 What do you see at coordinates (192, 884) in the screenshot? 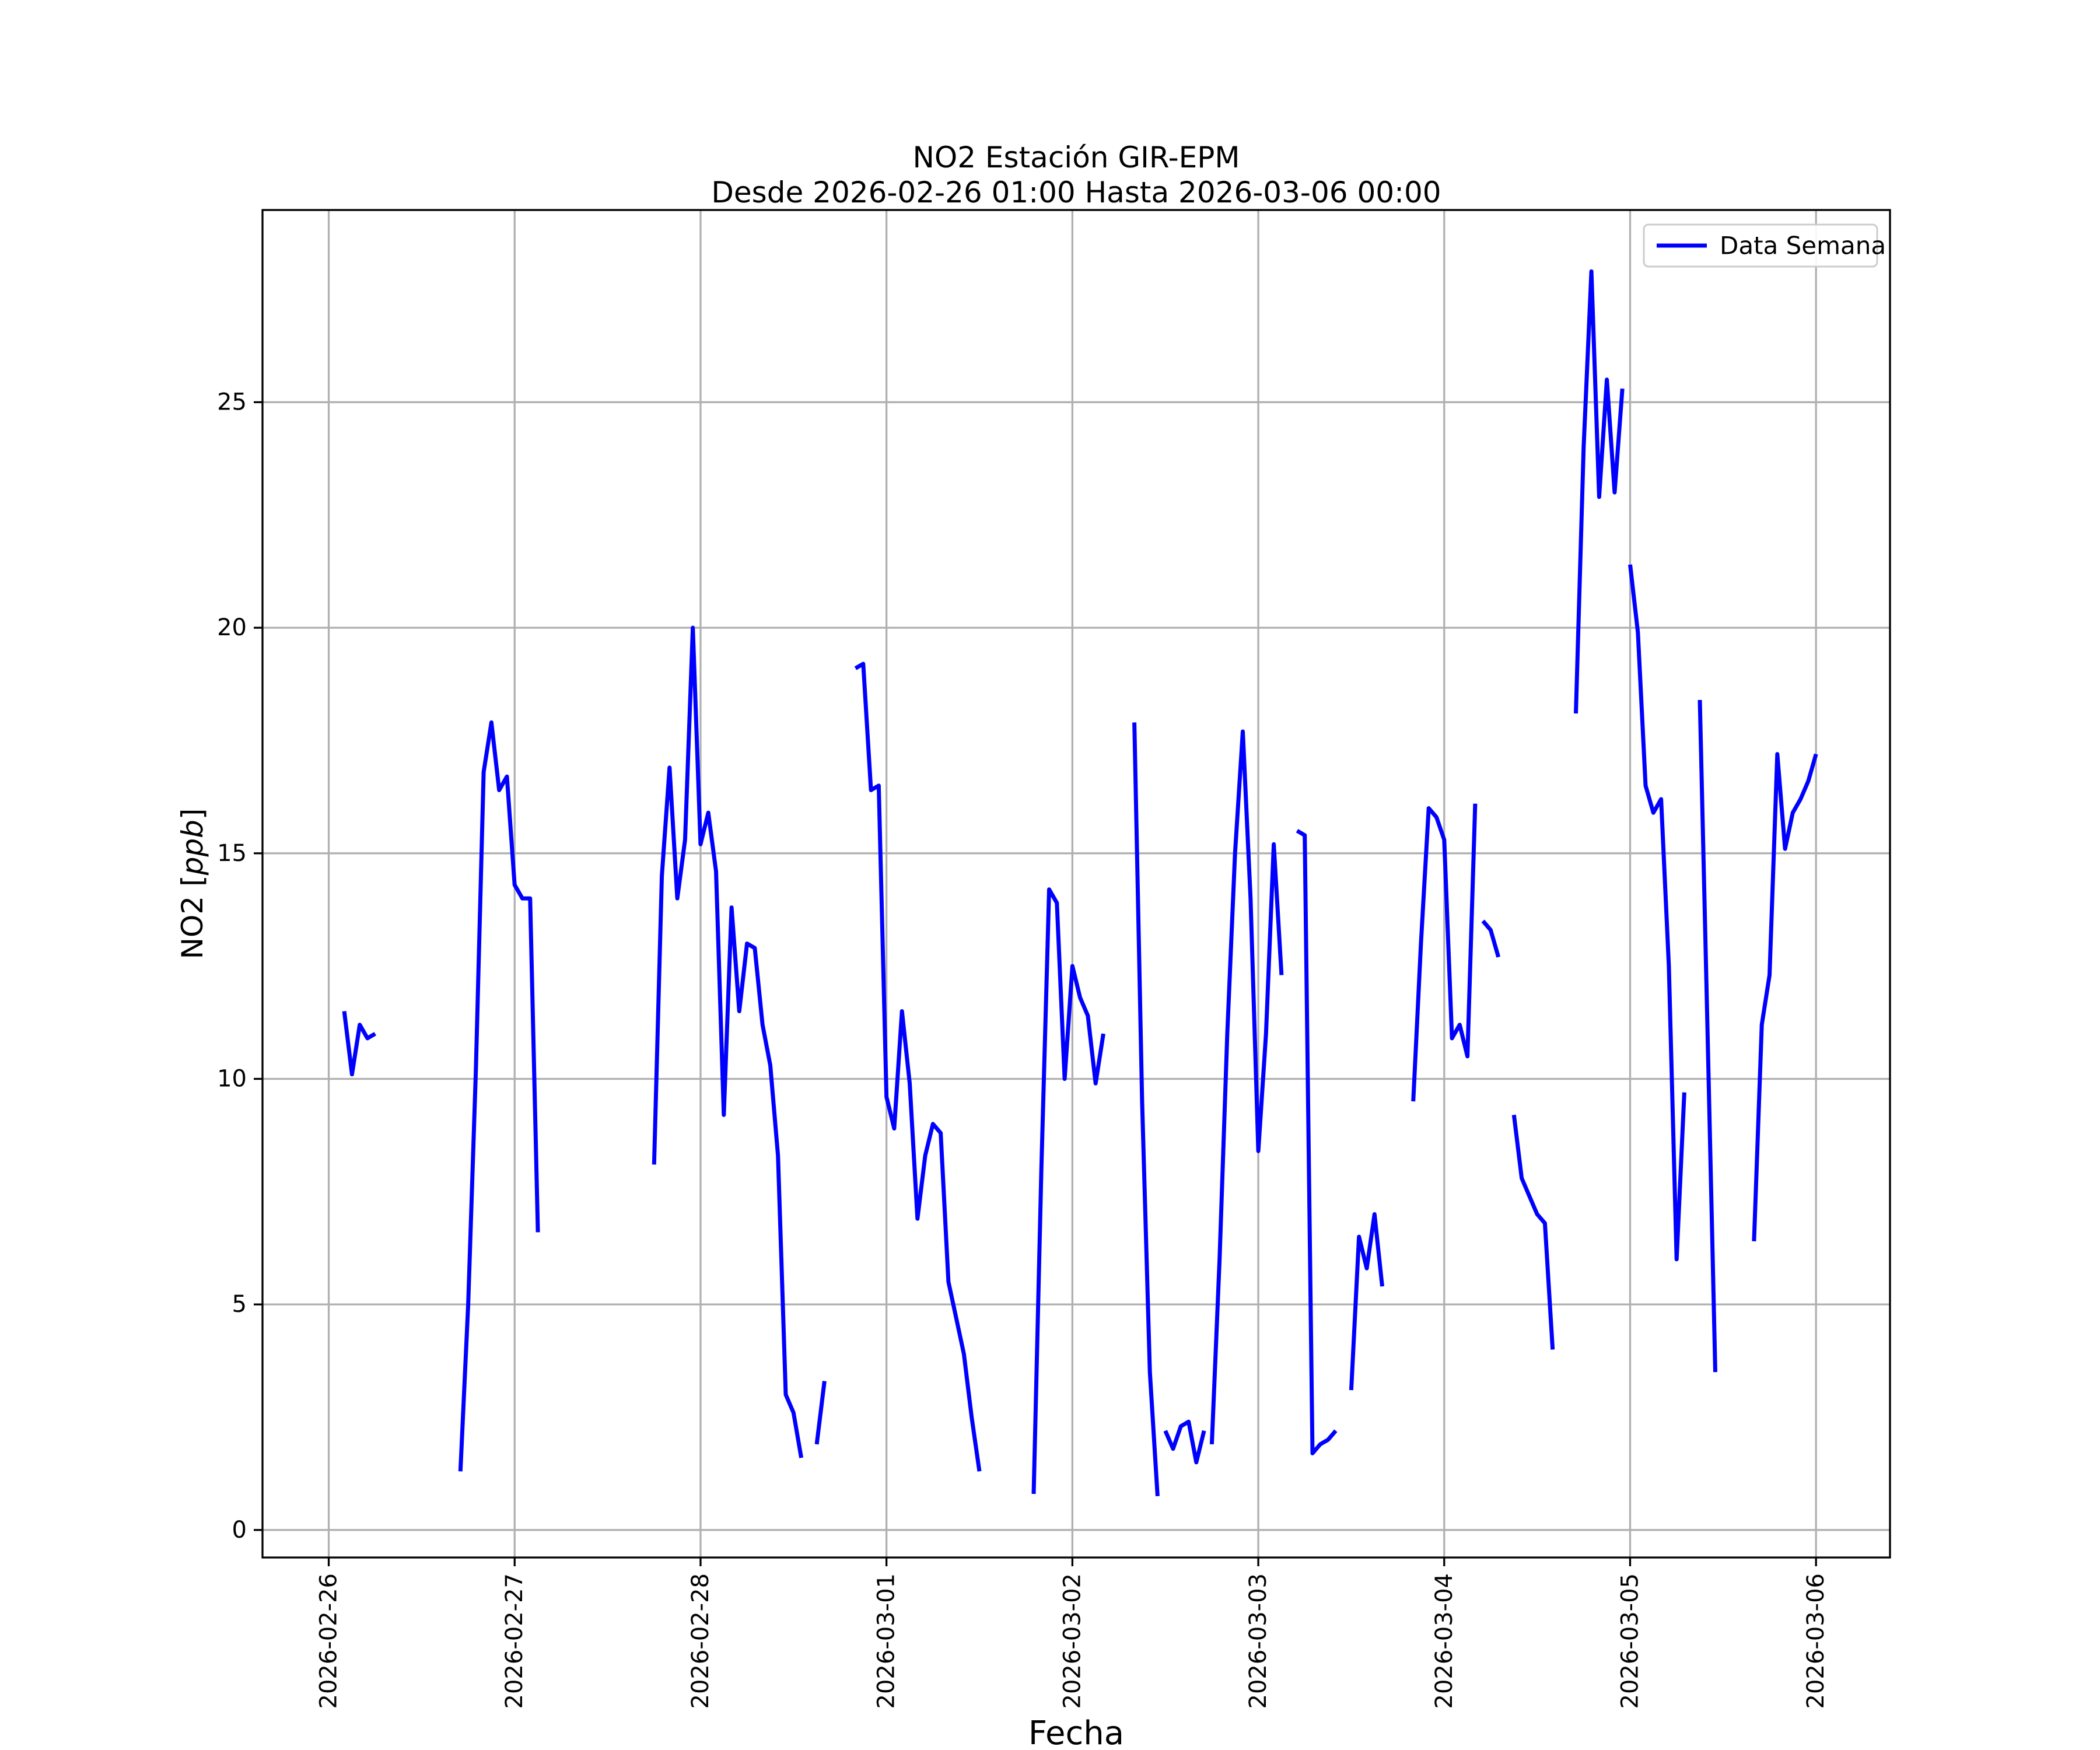
I see `y-axis-label: NO2 [ppb]` at bounding box center [192, 884].